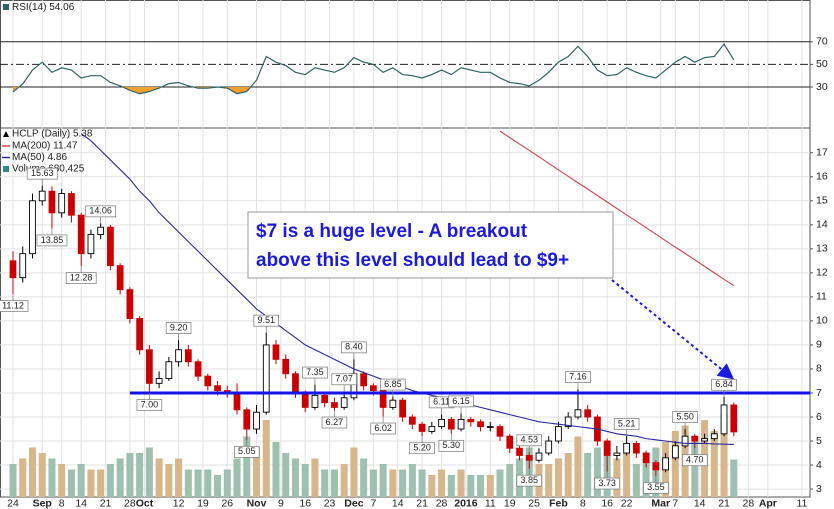 This screenshot has width=834, height=509. Describe the element at coordinates (617, 208) in the screenshot. I see `moving-average` at that location.